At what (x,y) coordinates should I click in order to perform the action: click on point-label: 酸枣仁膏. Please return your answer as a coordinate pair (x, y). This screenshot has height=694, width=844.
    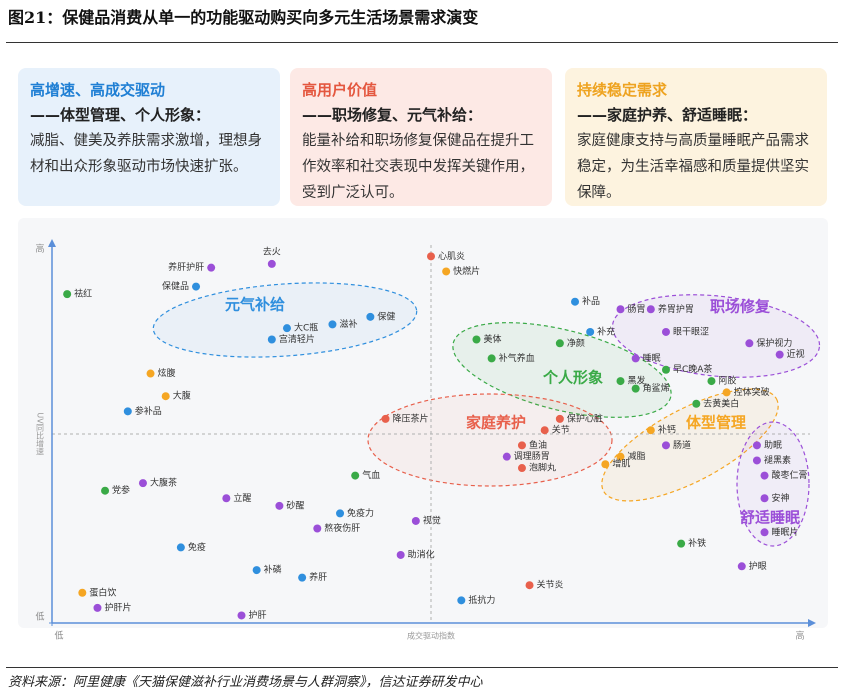
    Looking at the image, I should click on (790, 475).